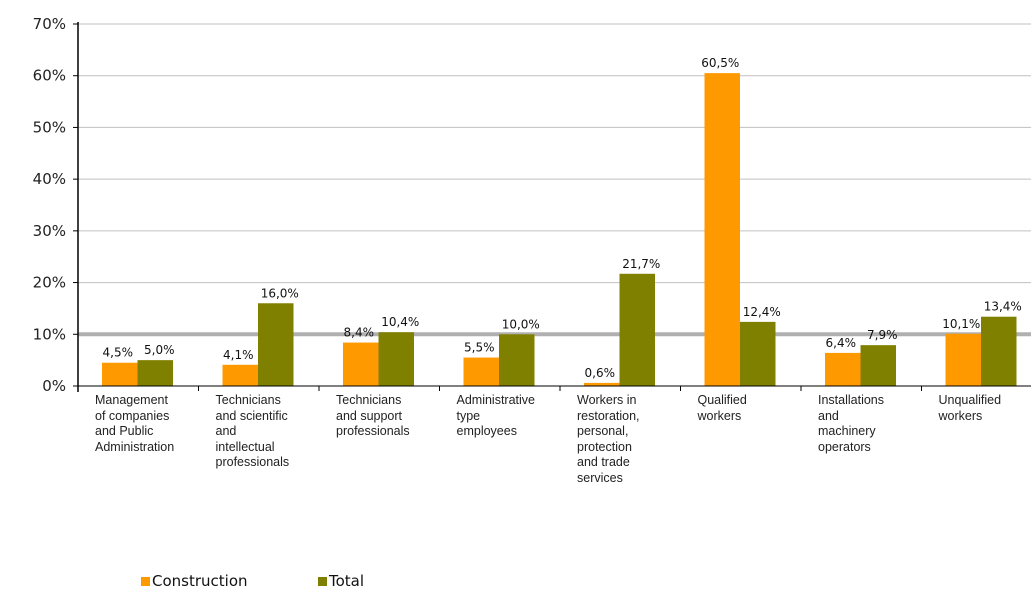 This screenshot has width=1031, height=592. I want to click on category-label-line: type, so click(468, 415).